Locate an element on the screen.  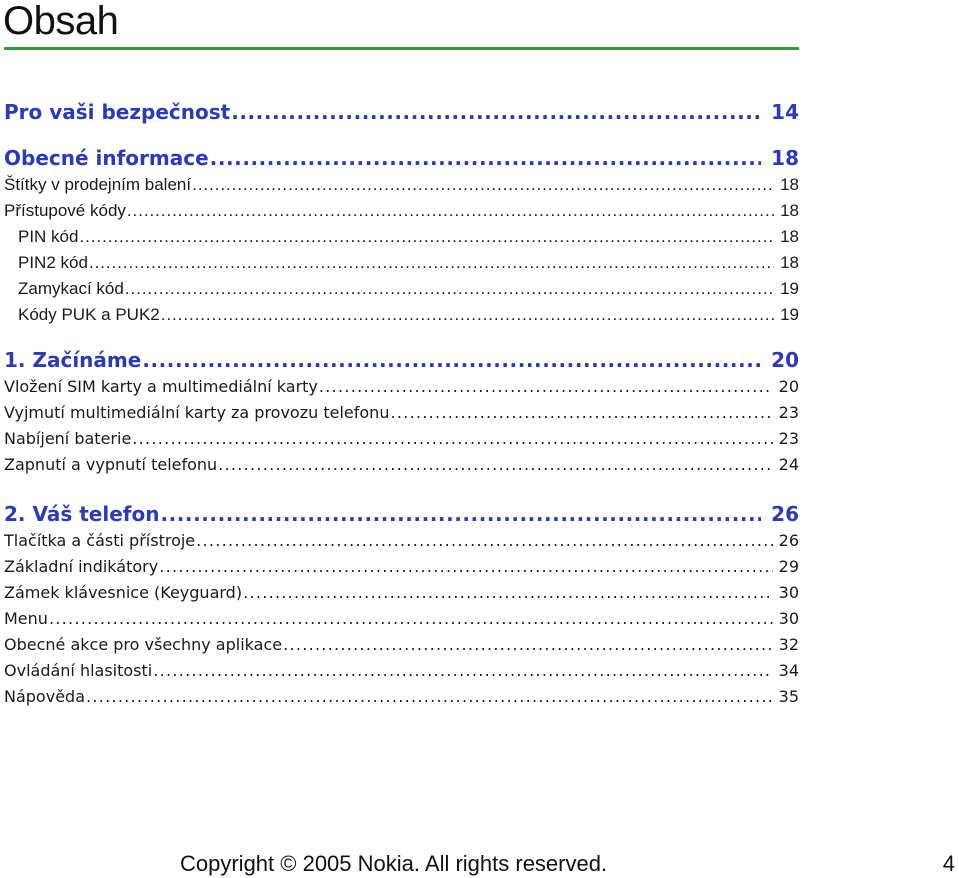
toc-section-title: 1. Začínáme is located at coordinates (73, 360).